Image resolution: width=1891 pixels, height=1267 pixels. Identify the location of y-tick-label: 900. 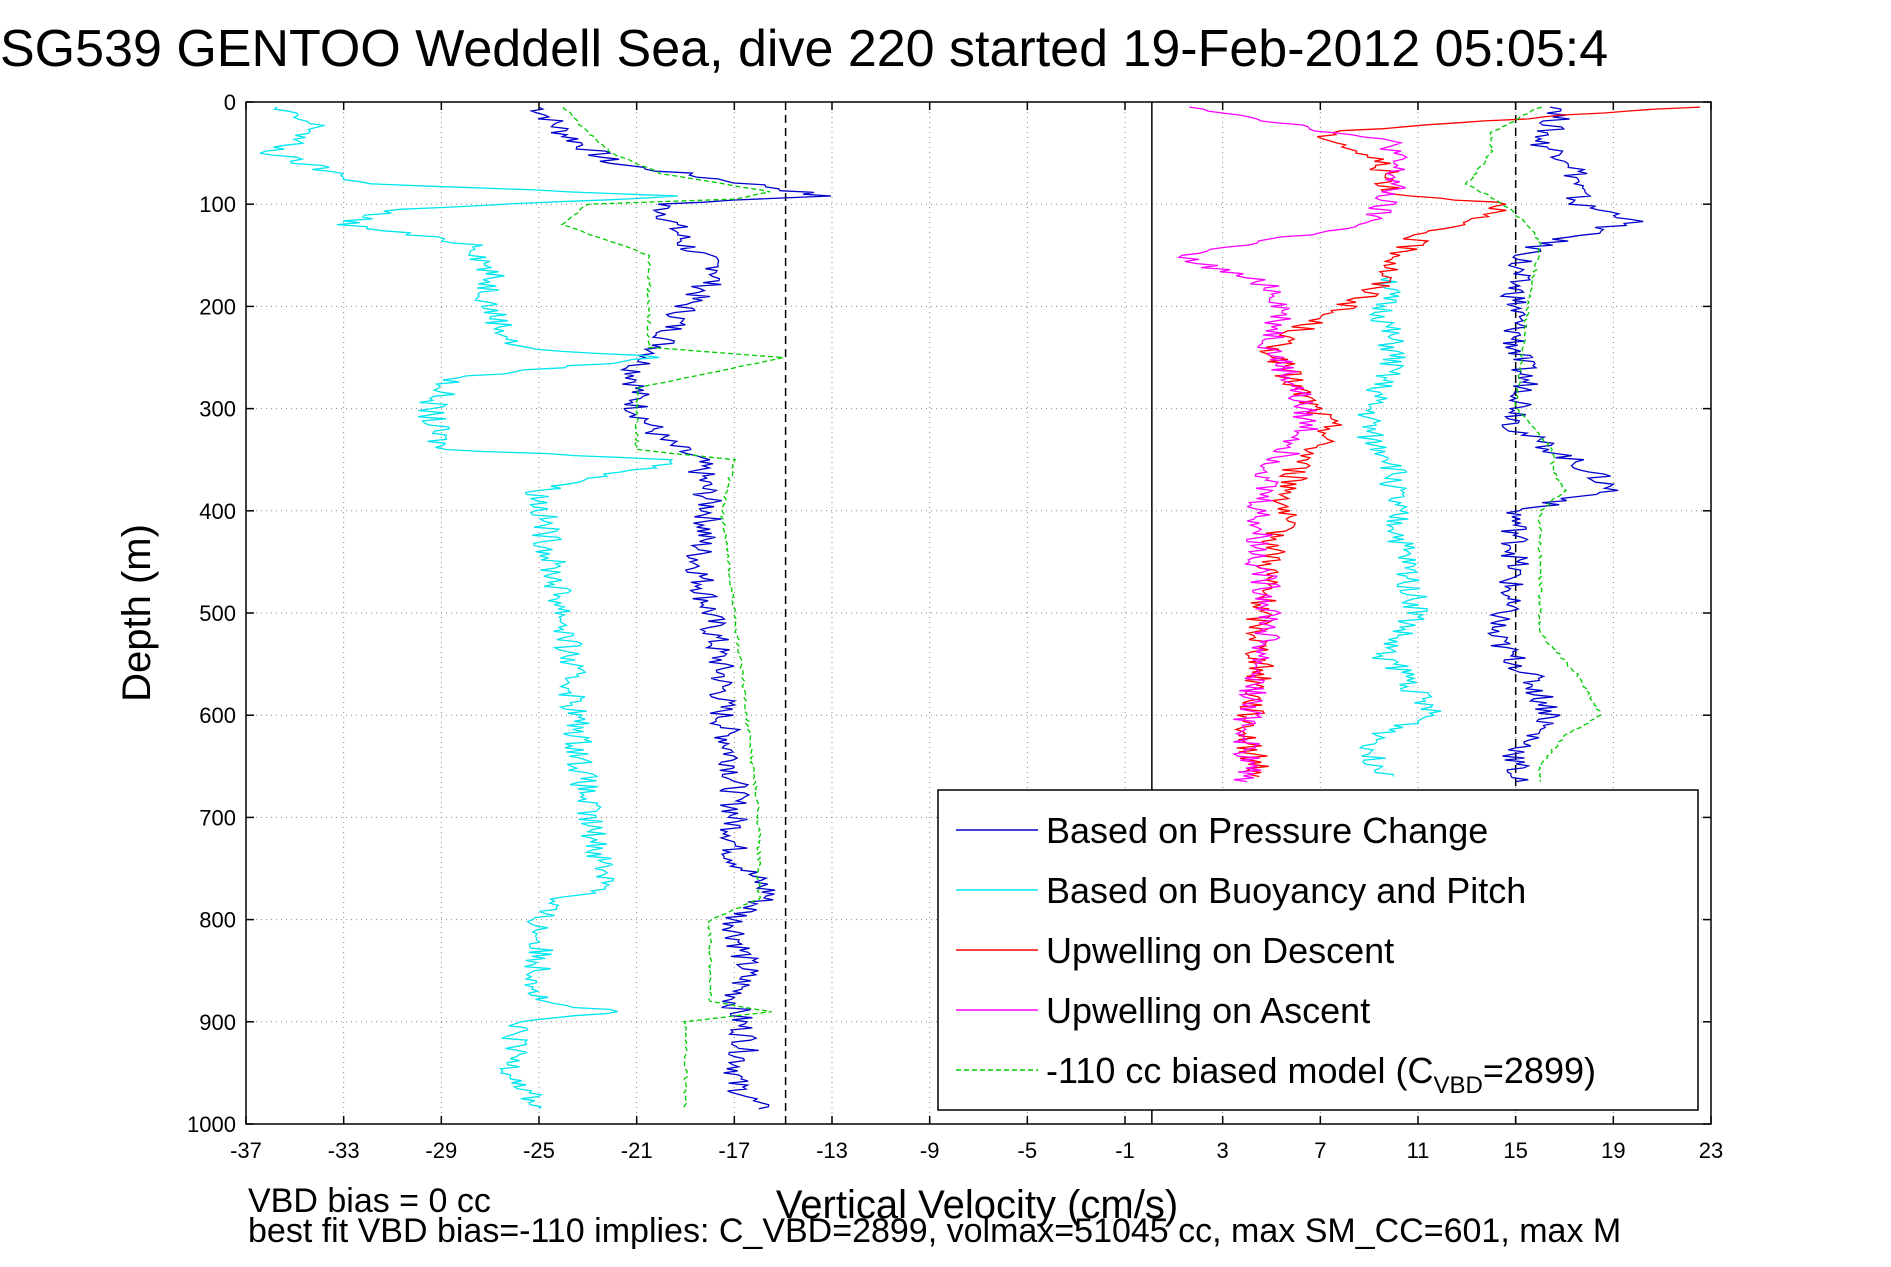
(217, 1022).